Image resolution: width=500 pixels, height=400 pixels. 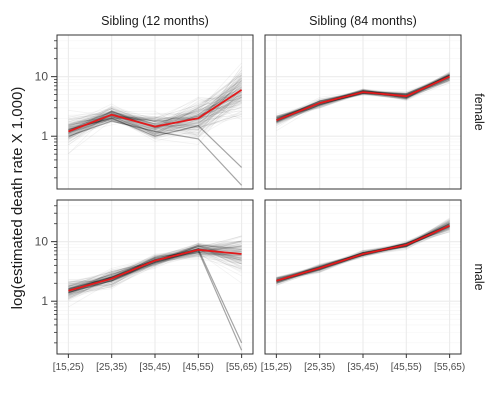 I want to click on x-tick-label: [45,55), so click(x=406, y=367).